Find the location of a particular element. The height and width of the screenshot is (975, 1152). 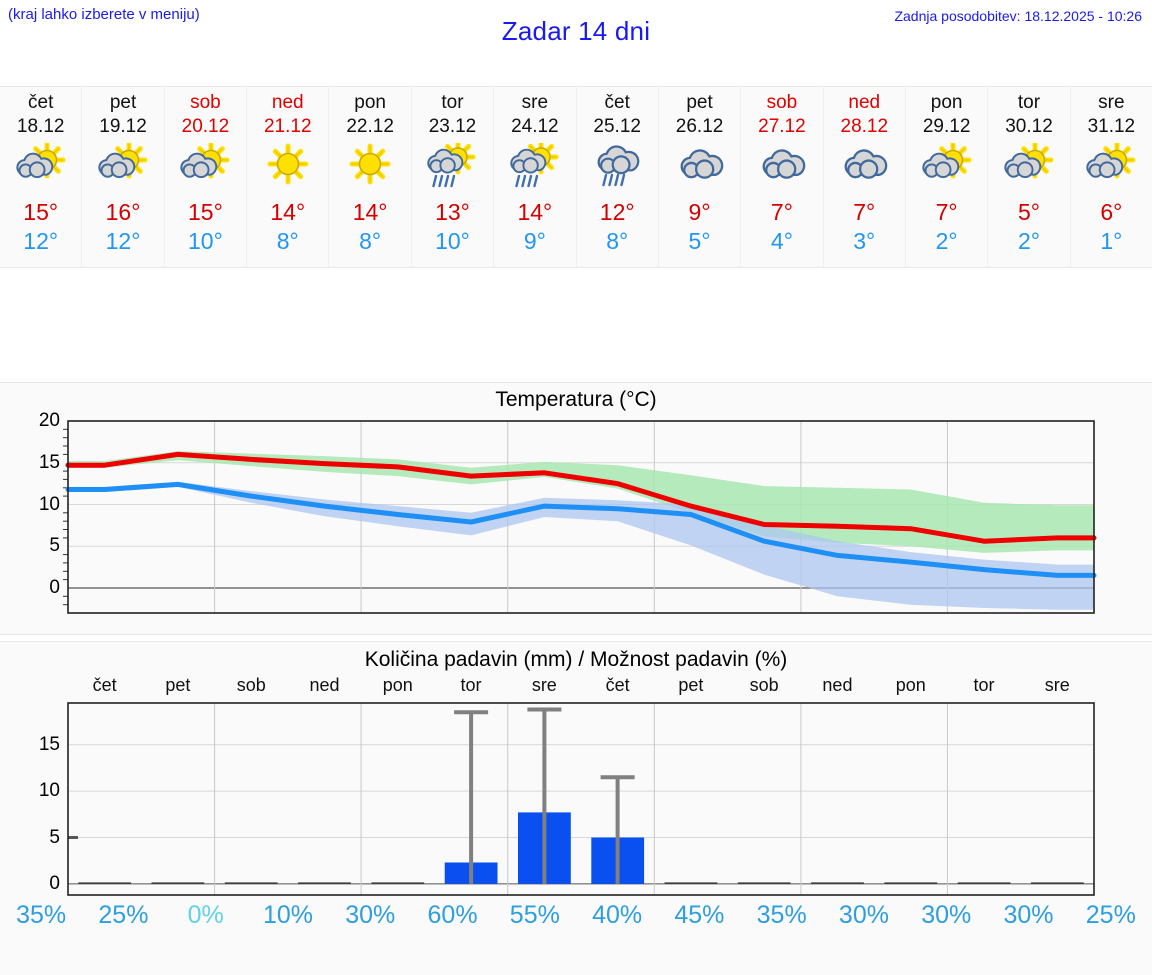

day-date-label: 24.12 is located at coordinates (535, 126).